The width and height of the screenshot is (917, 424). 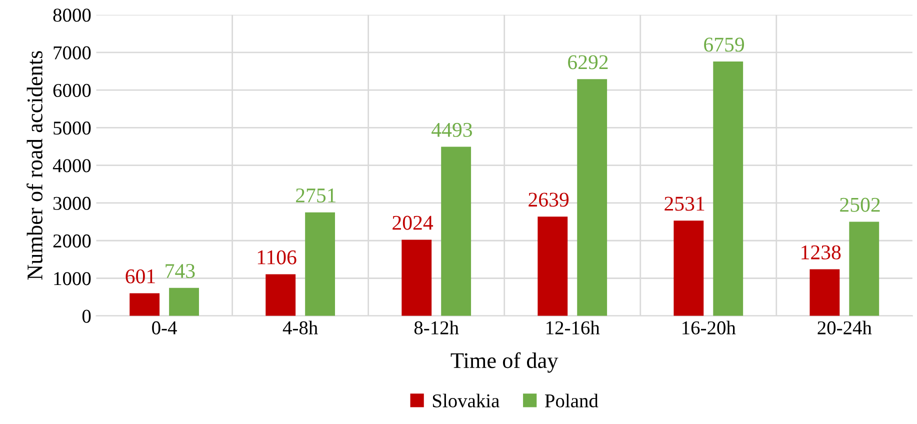 I want to click on data-label: 2531, so click(x=684, y=203).